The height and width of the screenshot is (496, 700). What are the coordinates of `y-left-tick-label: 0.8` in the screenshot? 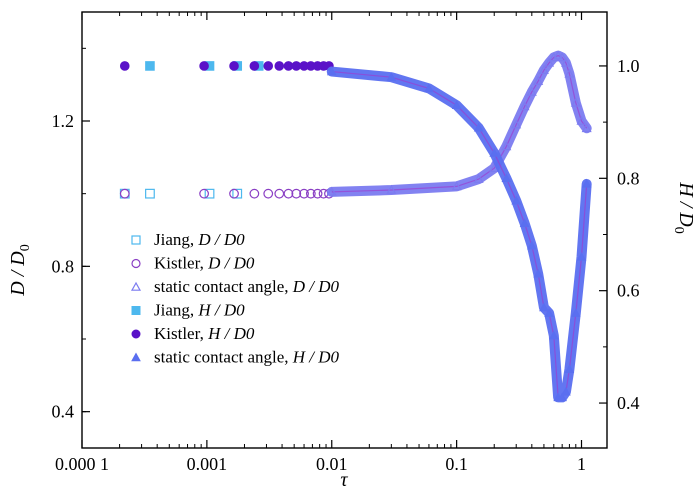 It's located at (63, 266).